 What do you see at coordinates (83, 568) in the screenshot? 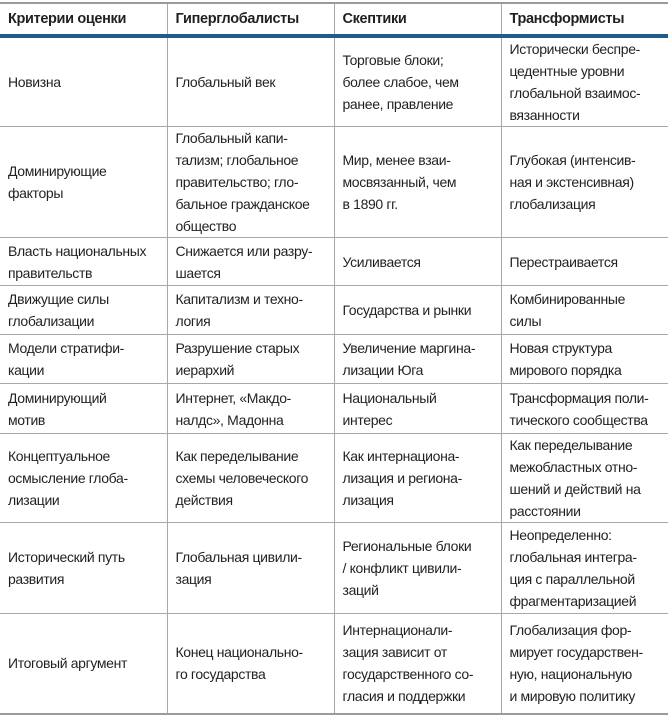
I see `cell-criterion: Исторический путь развития` at bounding box center [83, 568].